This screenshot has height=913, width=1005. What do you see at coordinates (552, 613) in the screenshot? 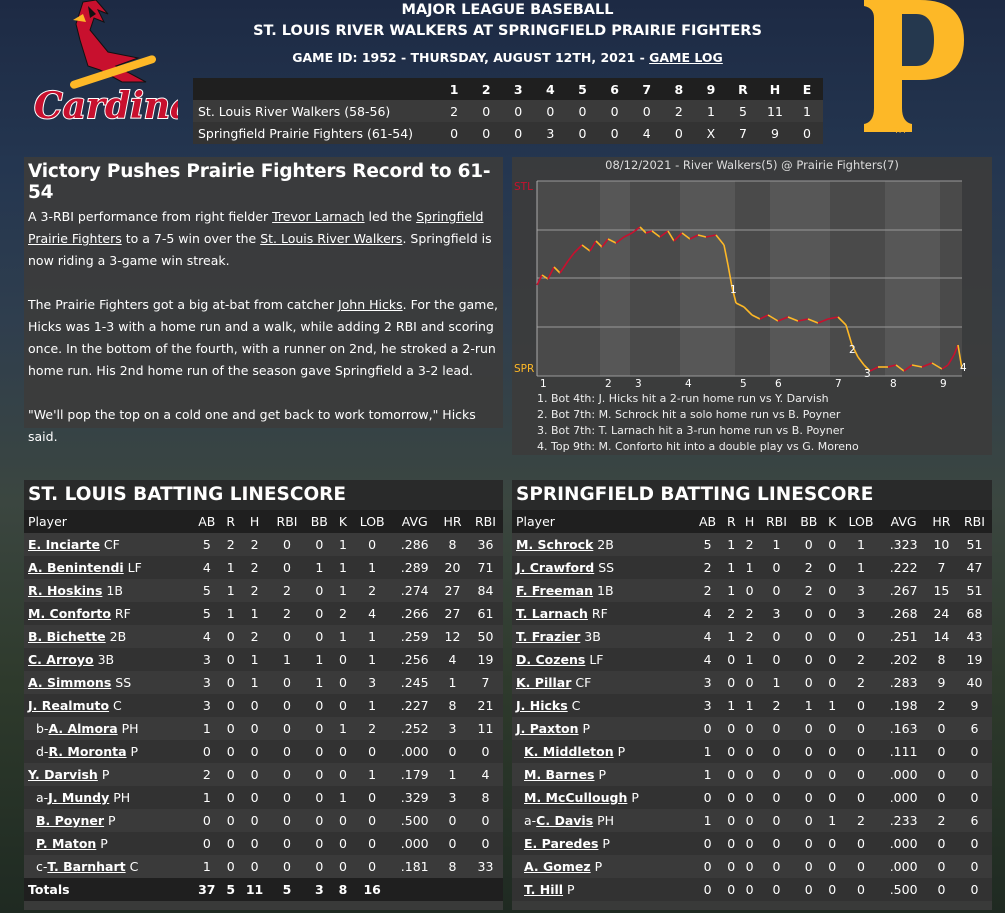
I see `player-link: T. Larnach` at bounding box center [552, 613].